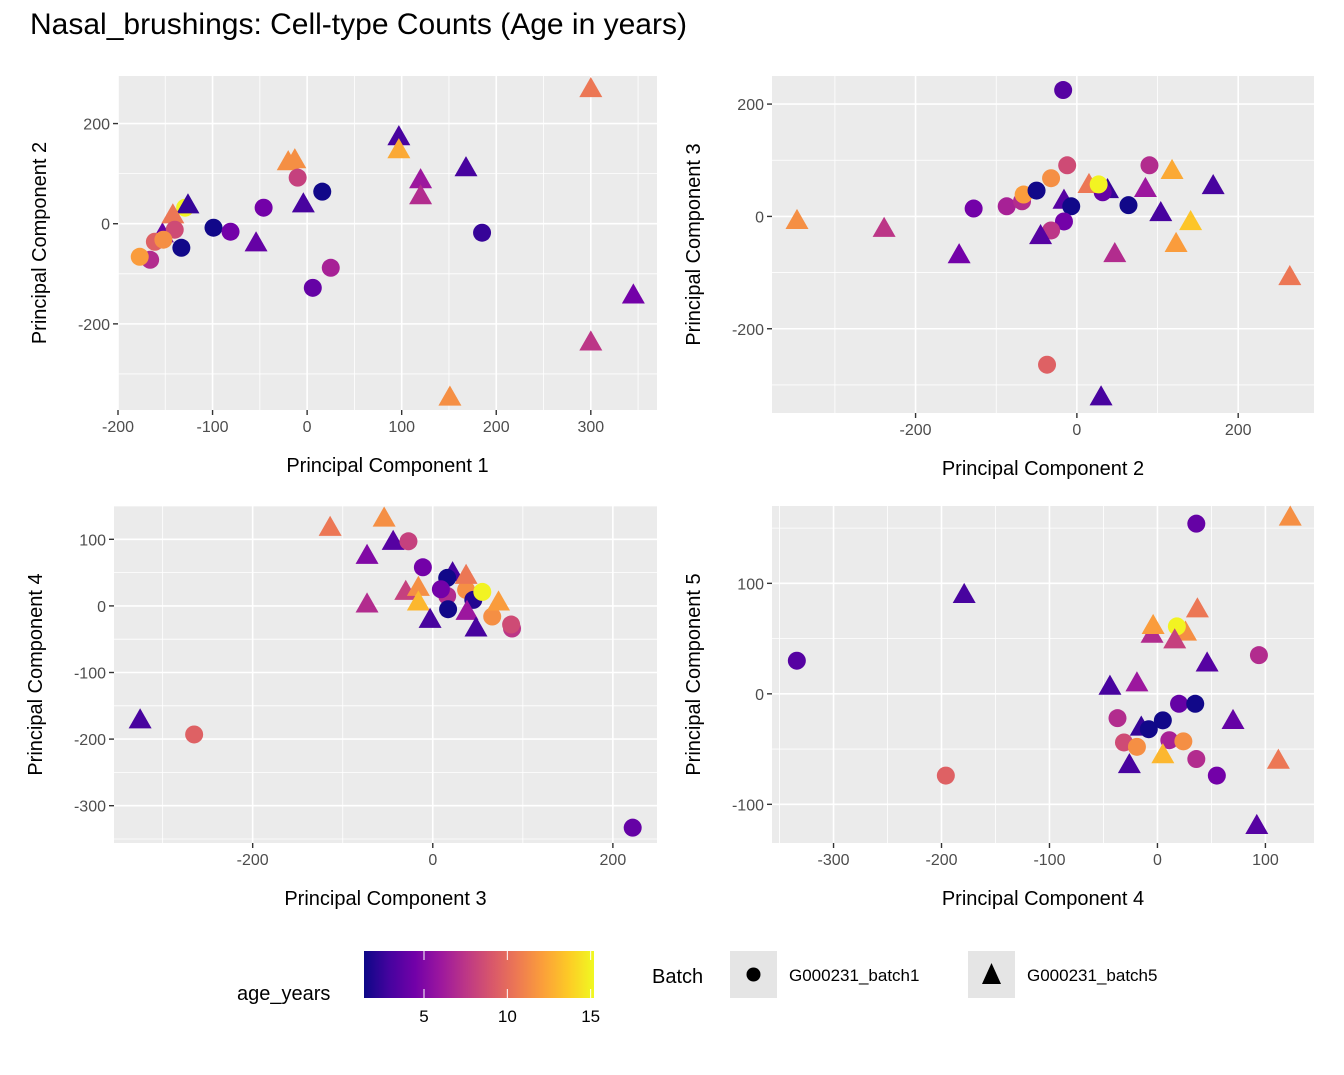 This screenshot has height=1075, width=1344. I want to click on legend-key-circle-icon, so click(753, 974).